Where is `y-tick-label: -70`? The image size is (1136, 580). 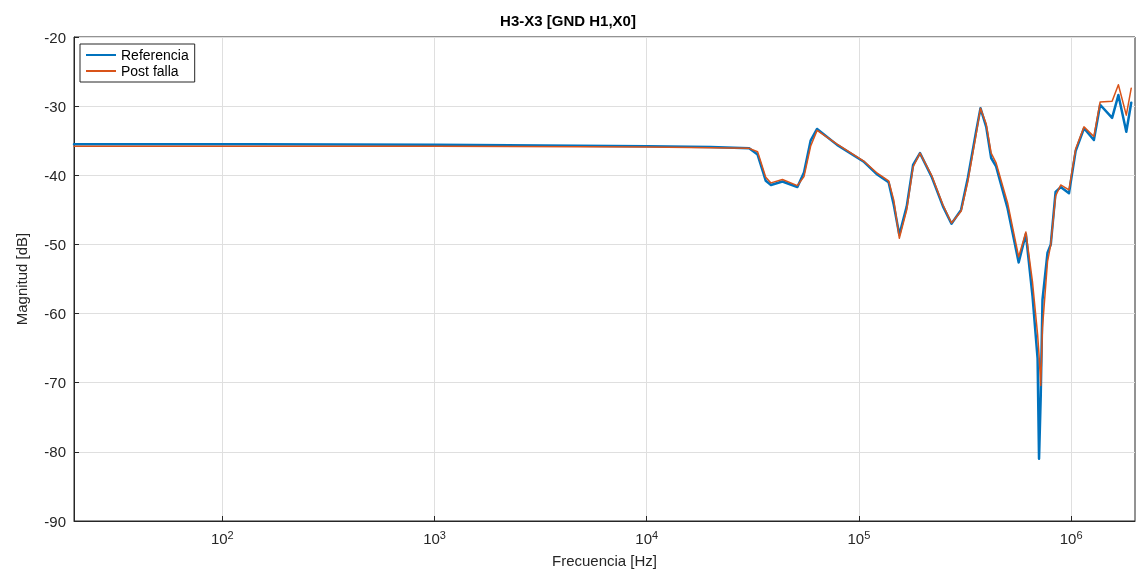 y-tick-label: -70 is located at coordinates (55, 383).